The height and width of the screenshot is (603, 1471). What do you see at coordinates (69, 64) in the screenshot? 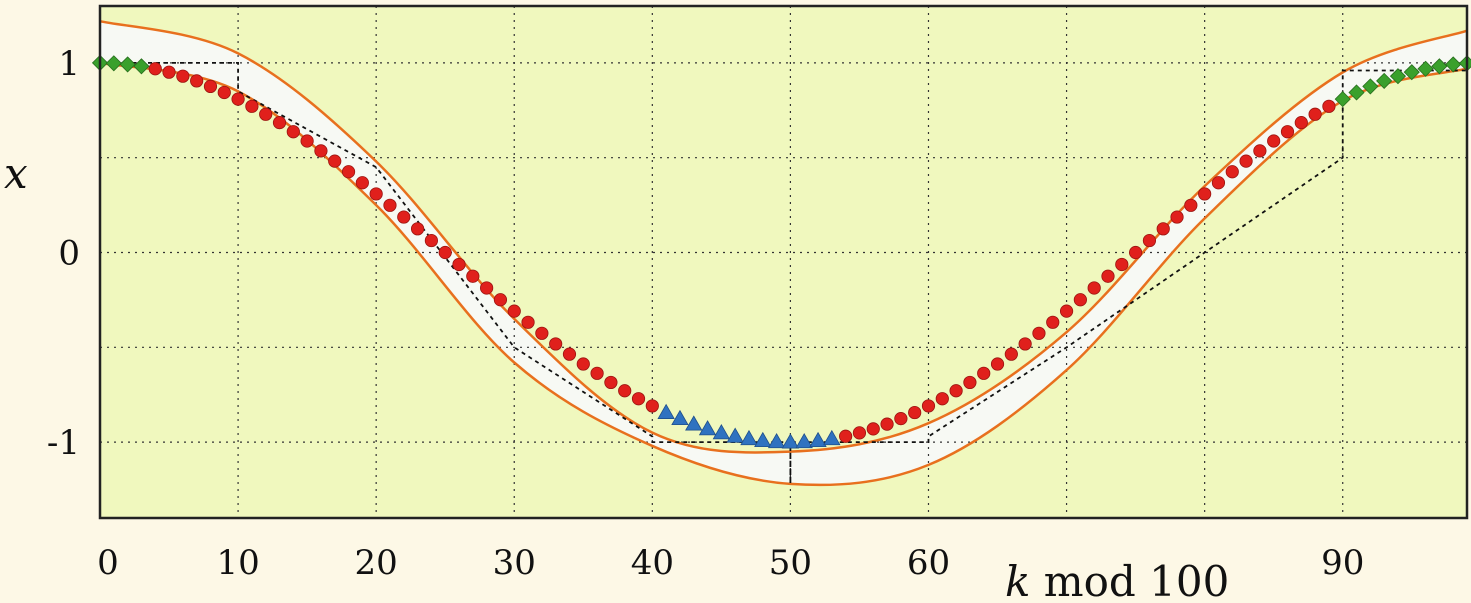
I see `y-tick-label: 1` at bounding box center [69, 64].